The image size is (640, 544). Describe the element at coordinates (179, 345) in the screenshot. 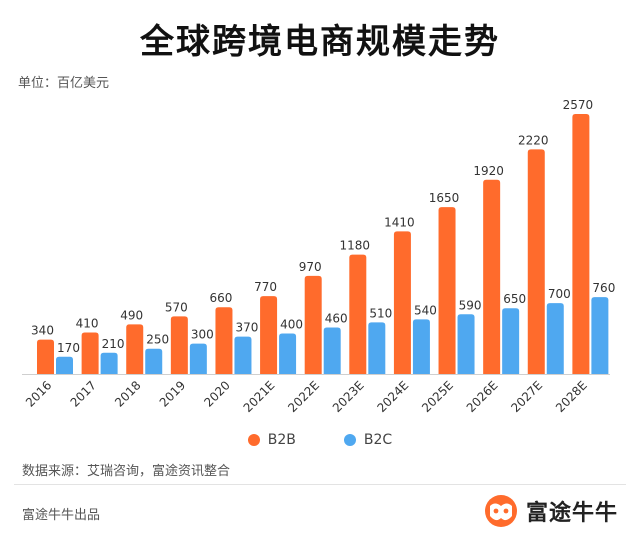

I see `bar-b2b-2019` at that location.